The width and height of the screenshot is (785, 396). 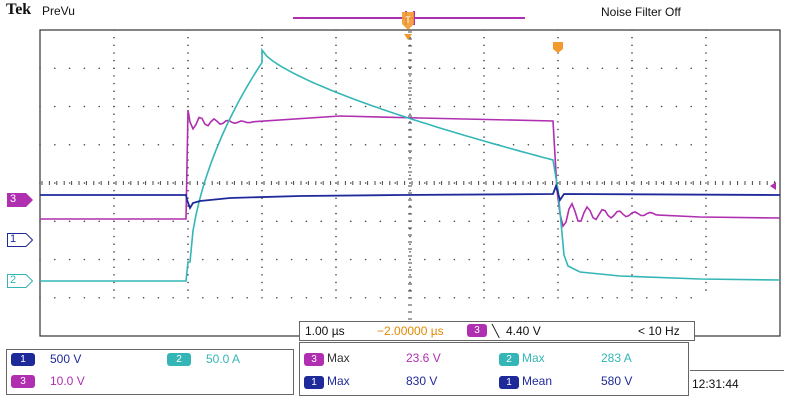 What do you see at coordinates (395, 359) in the screenshot?
I see `measurement-row: 3 Max 23.6 V` at bounding box center [395, 359].